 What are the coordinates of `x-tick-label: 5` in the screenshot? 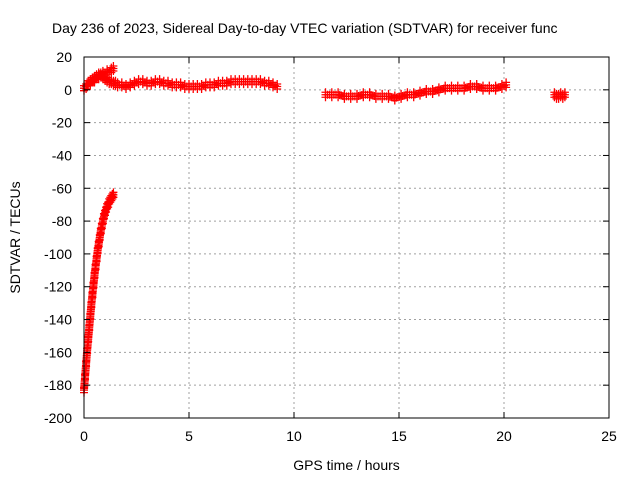 It's located at (189, 436).